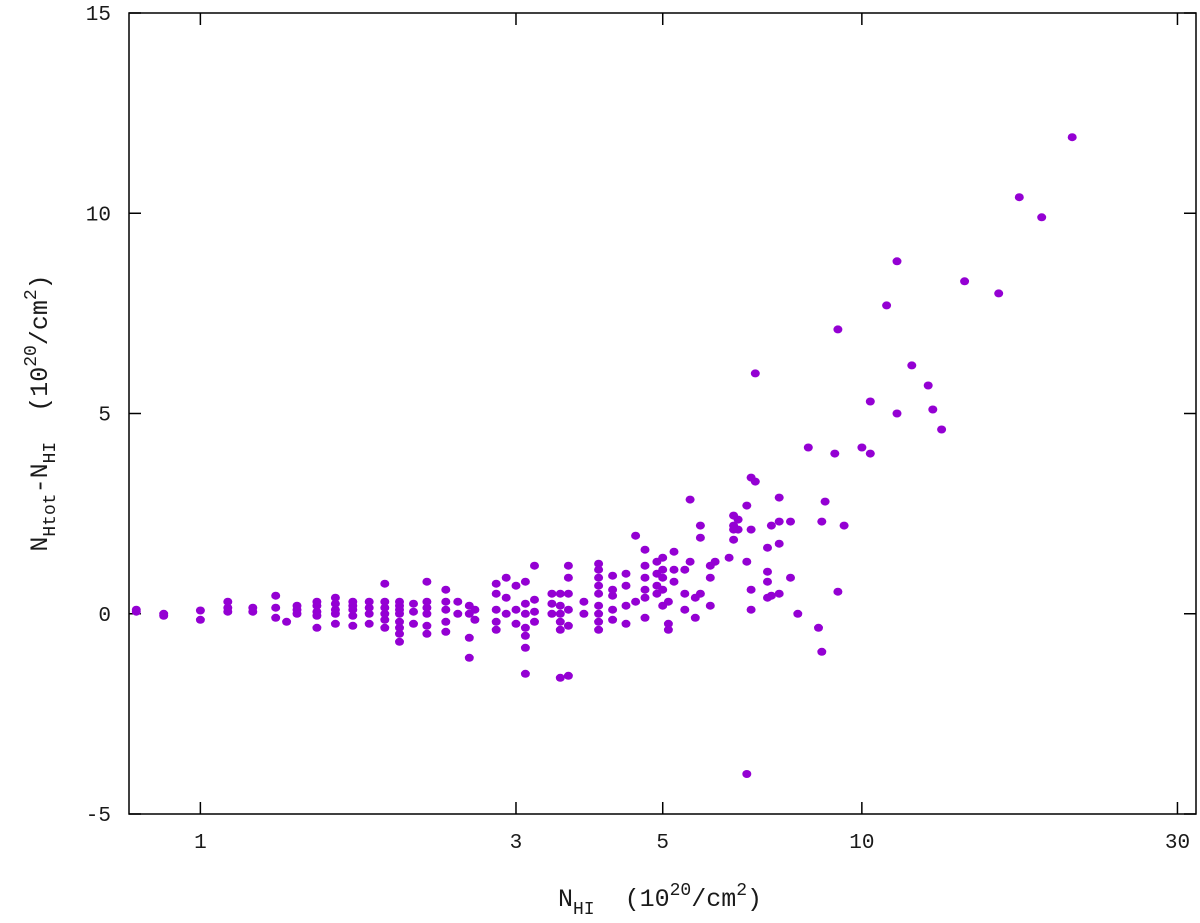 The height and width of the screenshot is (923, 1200). I want to click on x-tick-label: 30, so click(1177, 843).